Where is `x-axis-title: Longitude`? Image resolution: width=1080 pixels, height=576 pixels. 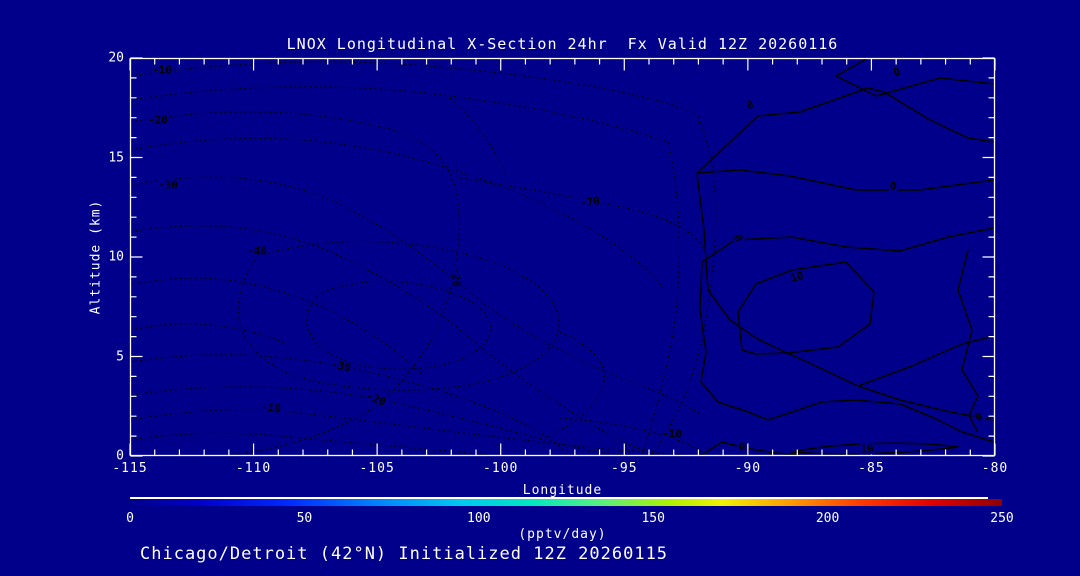
x-axis-title: Longitude is located at coordinates (562, 490).